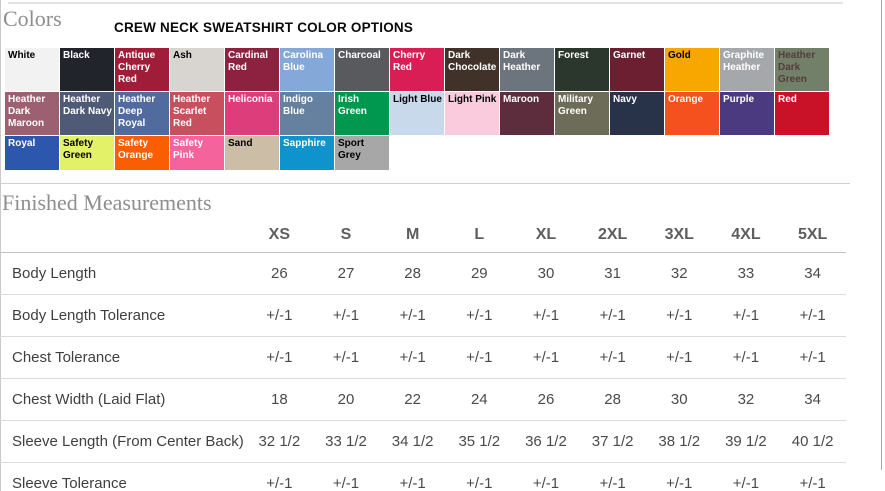  What do you see at coordinates (637, 113) in the screenshot?
I see `color-swatch-navy: Navy` at bounding box center [637, 113].